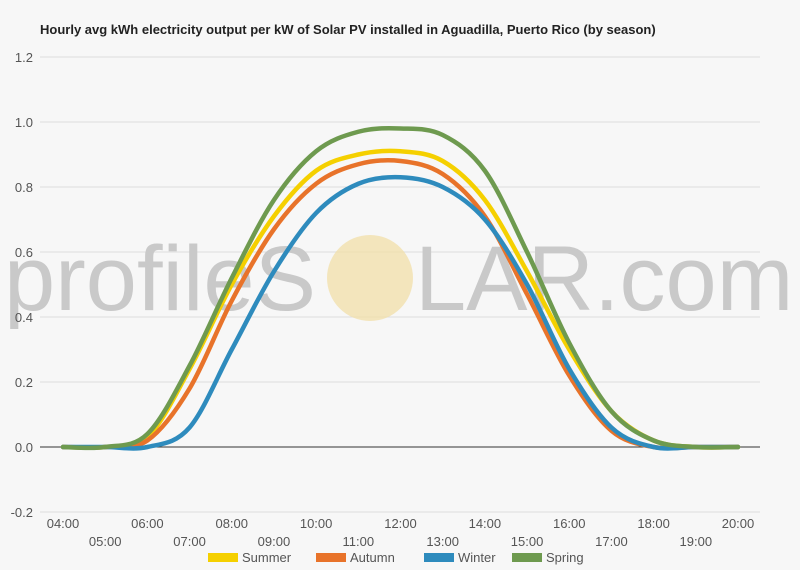 Image resolution: width=800 pixels, height=570 pixels. What do you see at coordinates (63, 523) in the screenshot?
I see `x-tick-label: 04:00` at bounding box center [63, 523].